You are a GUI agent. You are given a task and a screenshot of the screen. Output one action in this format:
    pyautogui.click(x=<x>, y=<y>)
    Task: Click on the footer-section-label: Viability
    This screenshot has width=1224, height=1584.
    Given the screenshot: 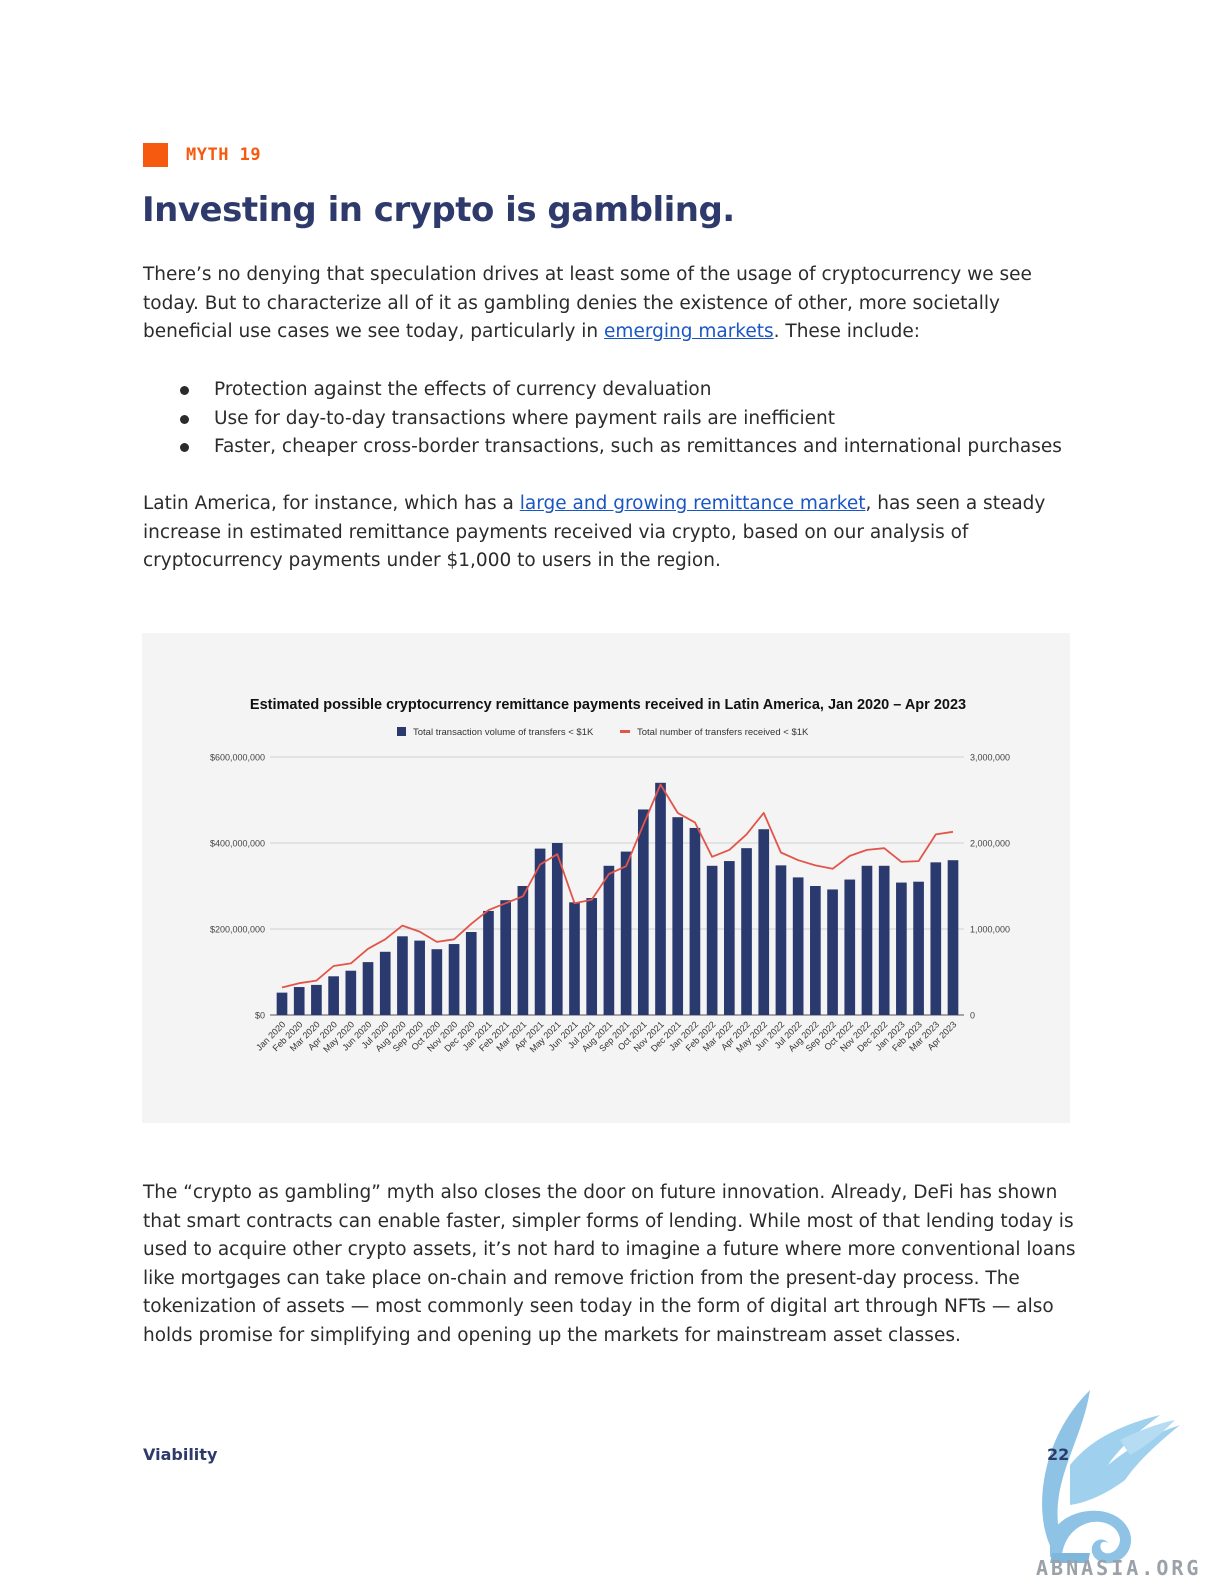 What is the action you would take?
    pyautogui.click(x=180, y=1454)
    